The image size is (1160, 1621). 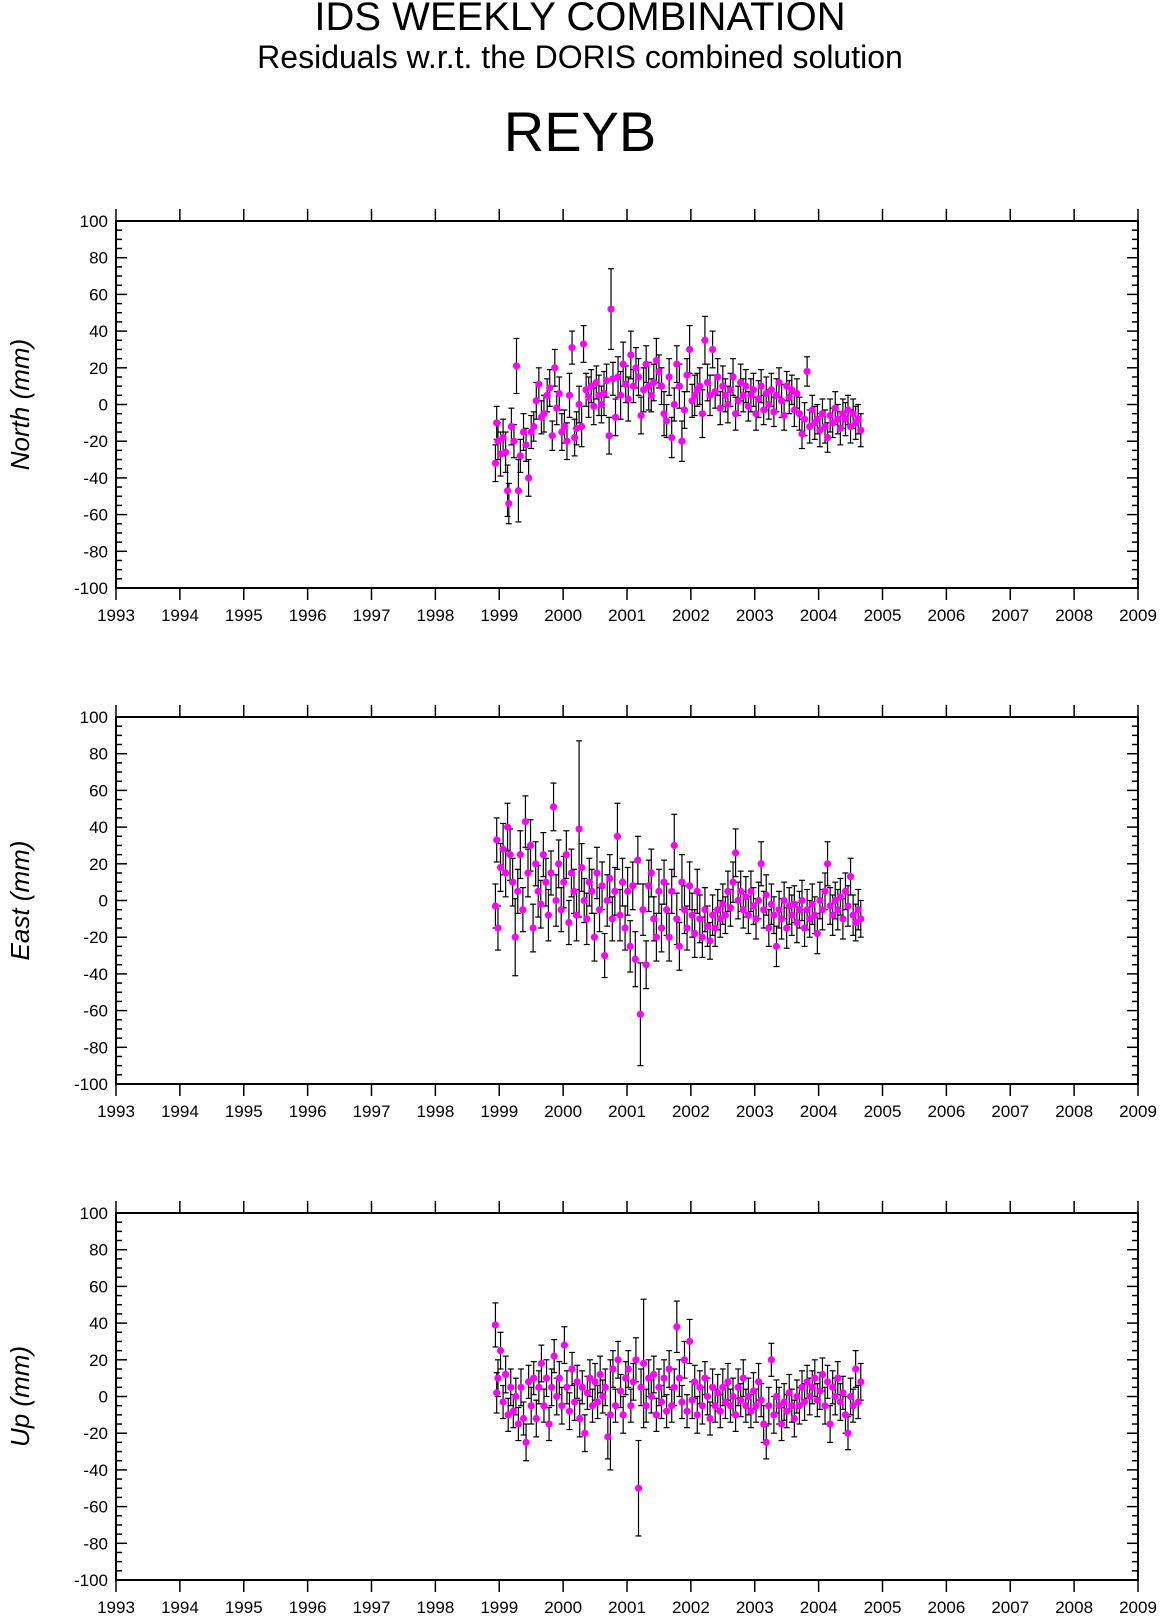 I want to click on x-tick-label: 1999, so click(x=499, y=615).